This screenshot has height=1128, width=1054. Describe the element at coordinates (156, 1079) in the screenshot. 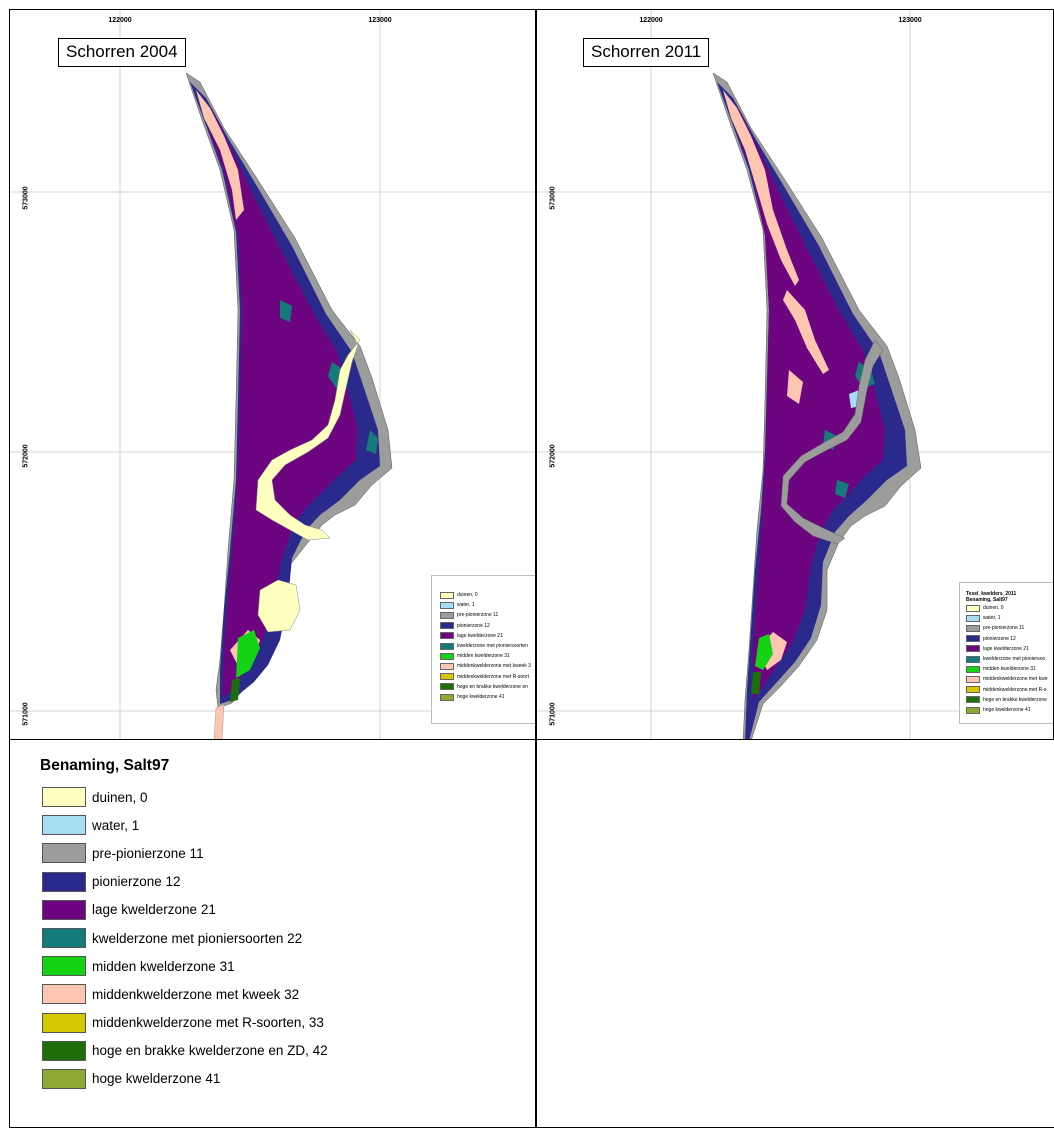

I see `legend-label: hoge kwelderzone 41` at that location.